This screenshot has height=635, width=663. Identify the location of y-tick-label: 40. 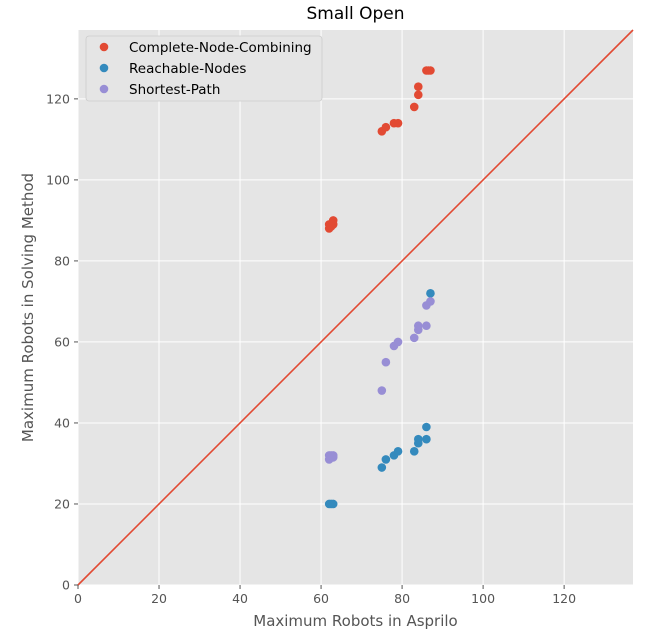
(62, 422).